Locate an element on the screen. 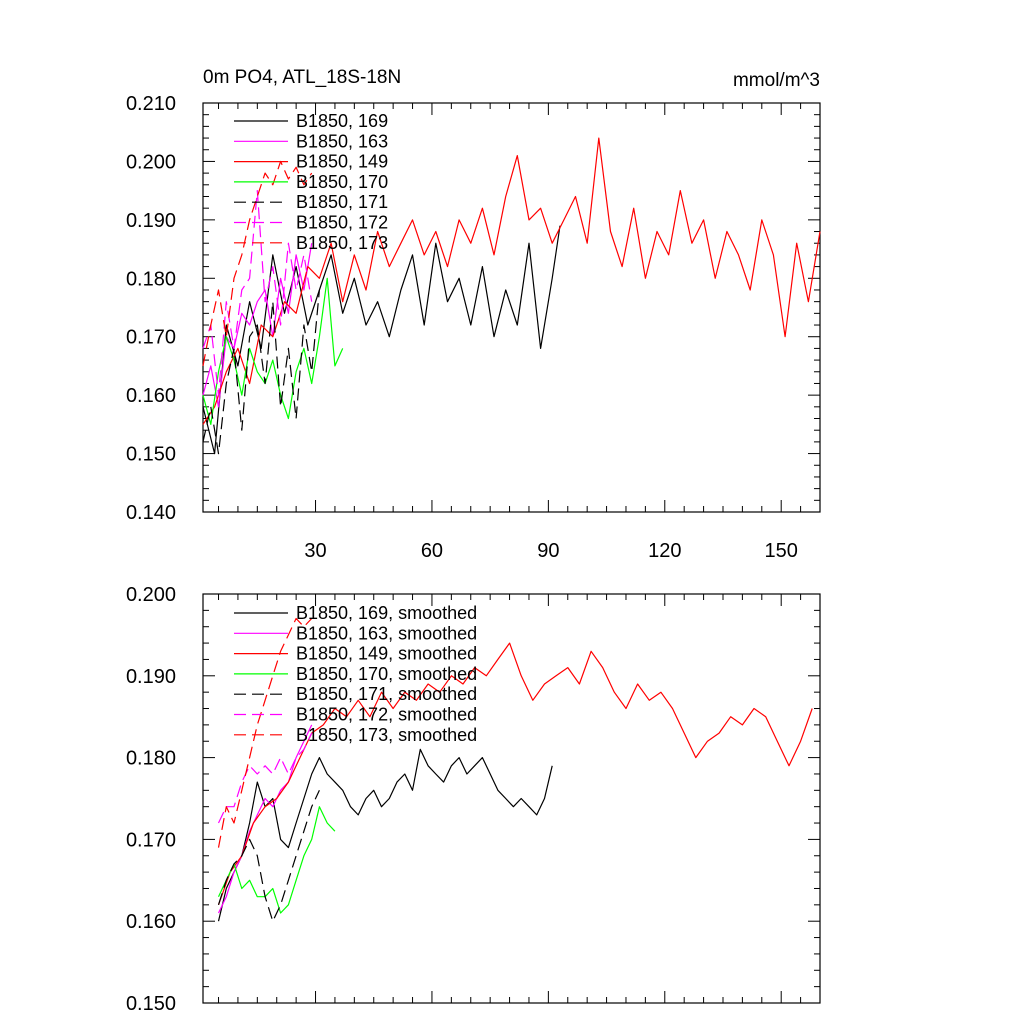 The width and height of the screenshot is (1024, 1024). y-tick-label: 0.140 is located at coordinates (151, 513).